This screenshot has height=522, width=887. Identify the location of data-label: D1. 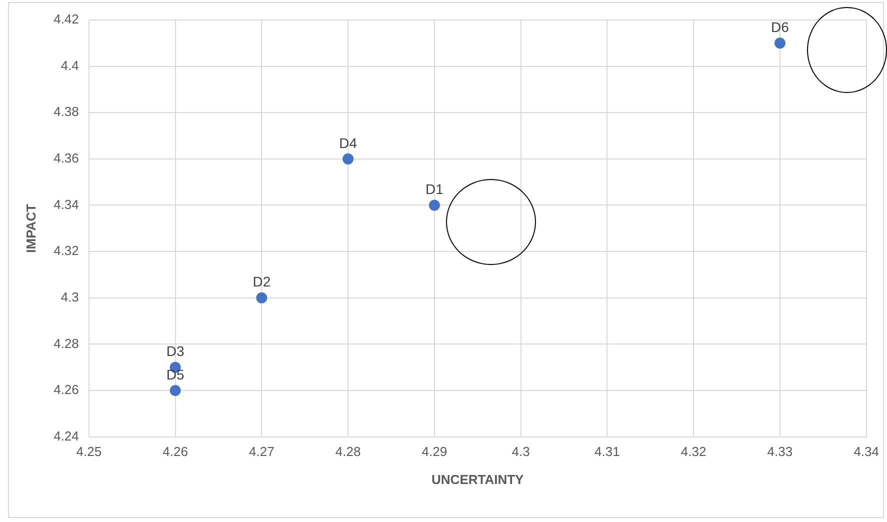
(434, 189).